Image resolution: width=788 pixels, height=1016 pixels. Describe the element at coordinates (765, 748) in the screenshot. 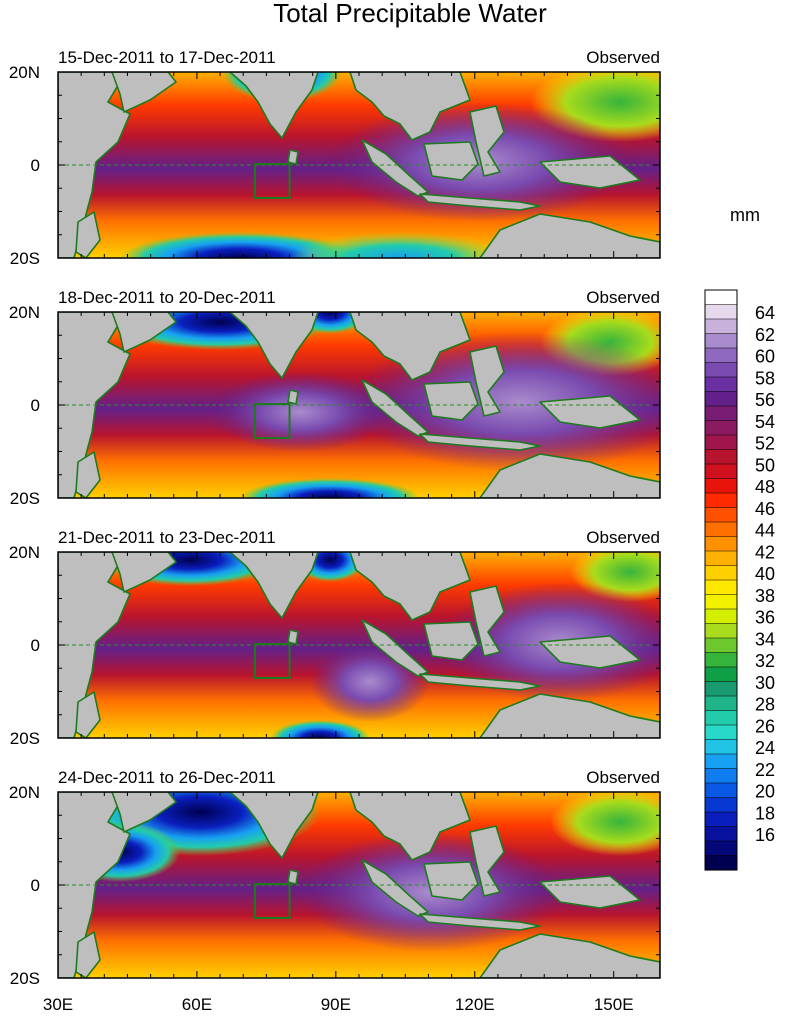

I see `colorbar-label: 24` at that location.